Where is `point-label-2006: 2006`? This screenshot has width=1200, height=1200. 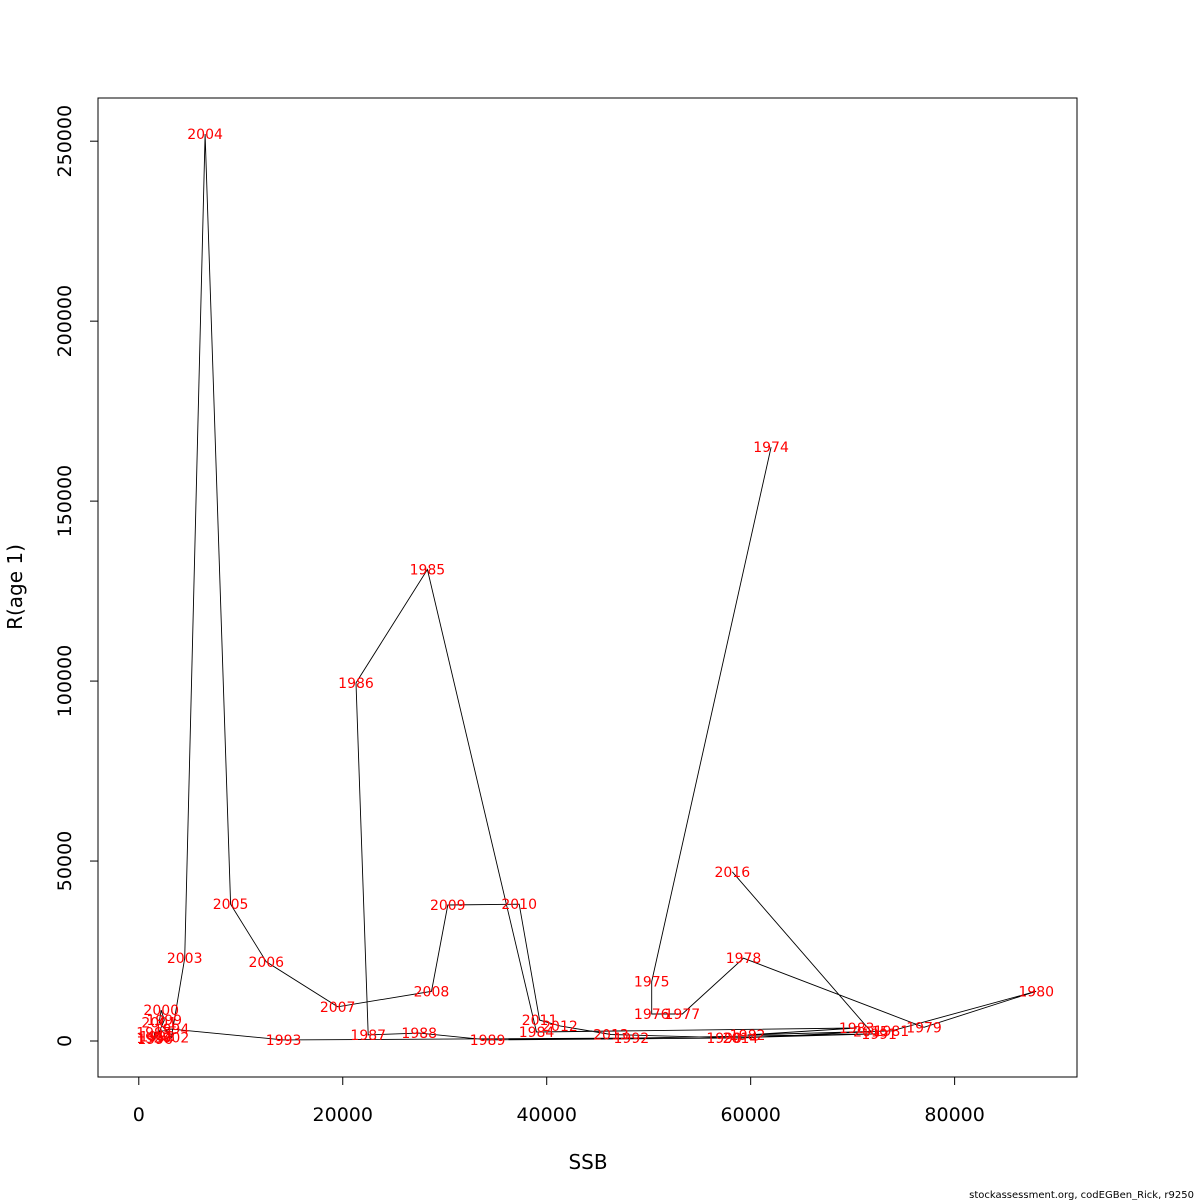 point-label-2006: 2006 is located at coordinates (266, 963).